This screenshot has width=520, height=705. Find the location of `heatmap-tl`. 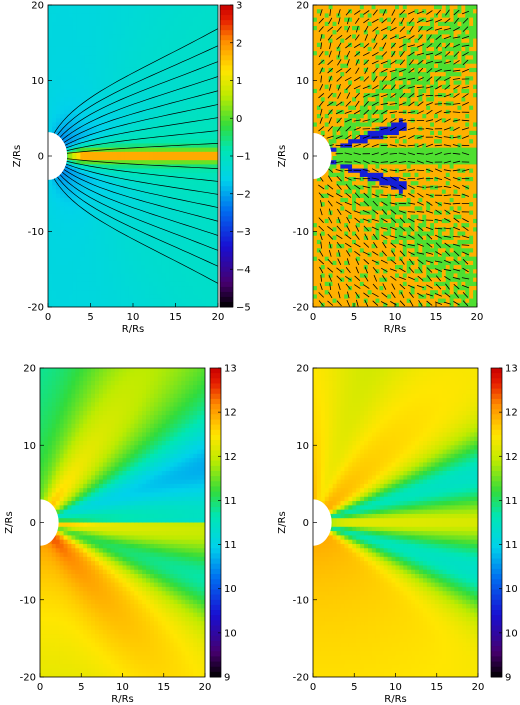

heatmap-tl is located at coordinates (133, 156).